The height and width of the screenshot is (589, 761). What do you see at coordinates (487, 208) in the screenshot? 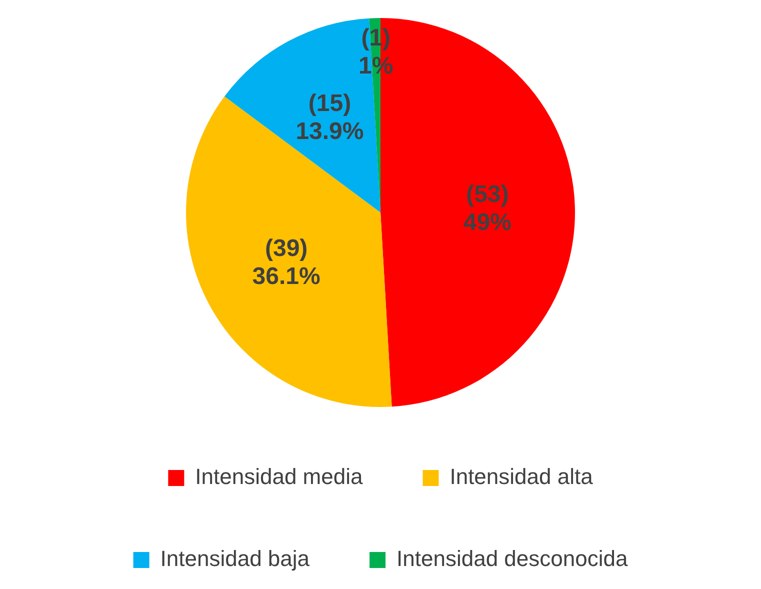
I see `data-label: (53) 49%` at bounding box center [487, 208].